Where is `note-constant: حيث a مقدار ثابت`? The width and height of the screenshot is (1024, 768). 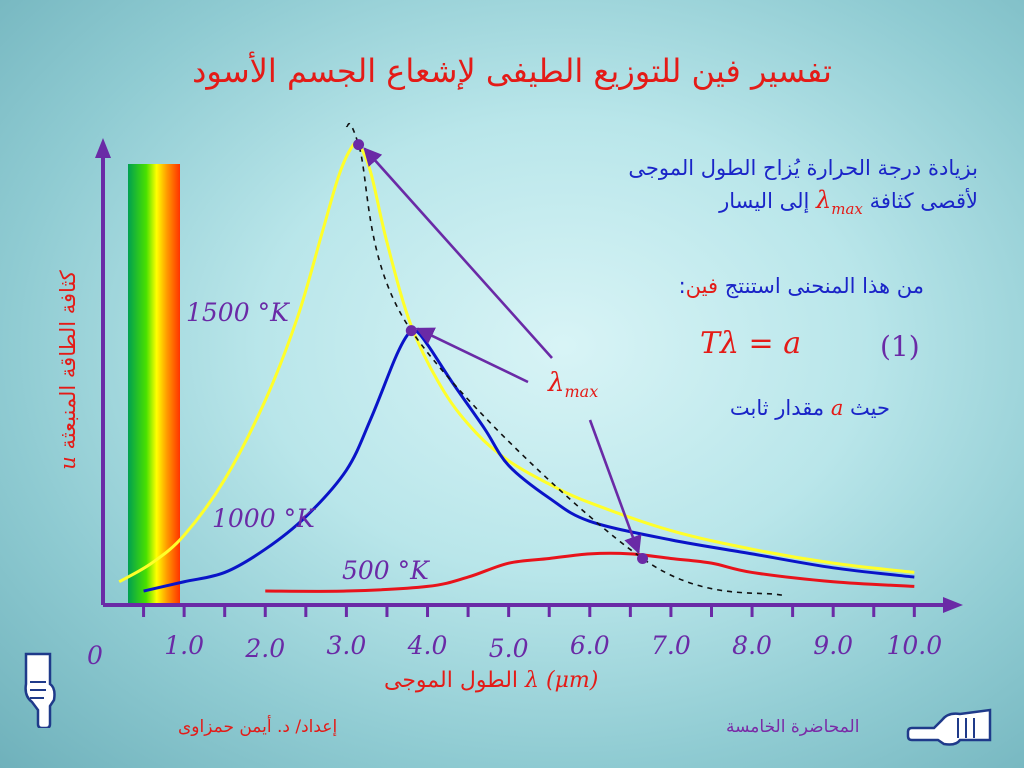
note-constant: حيث a مقدار ثابت is located at coordinates (810, 408).